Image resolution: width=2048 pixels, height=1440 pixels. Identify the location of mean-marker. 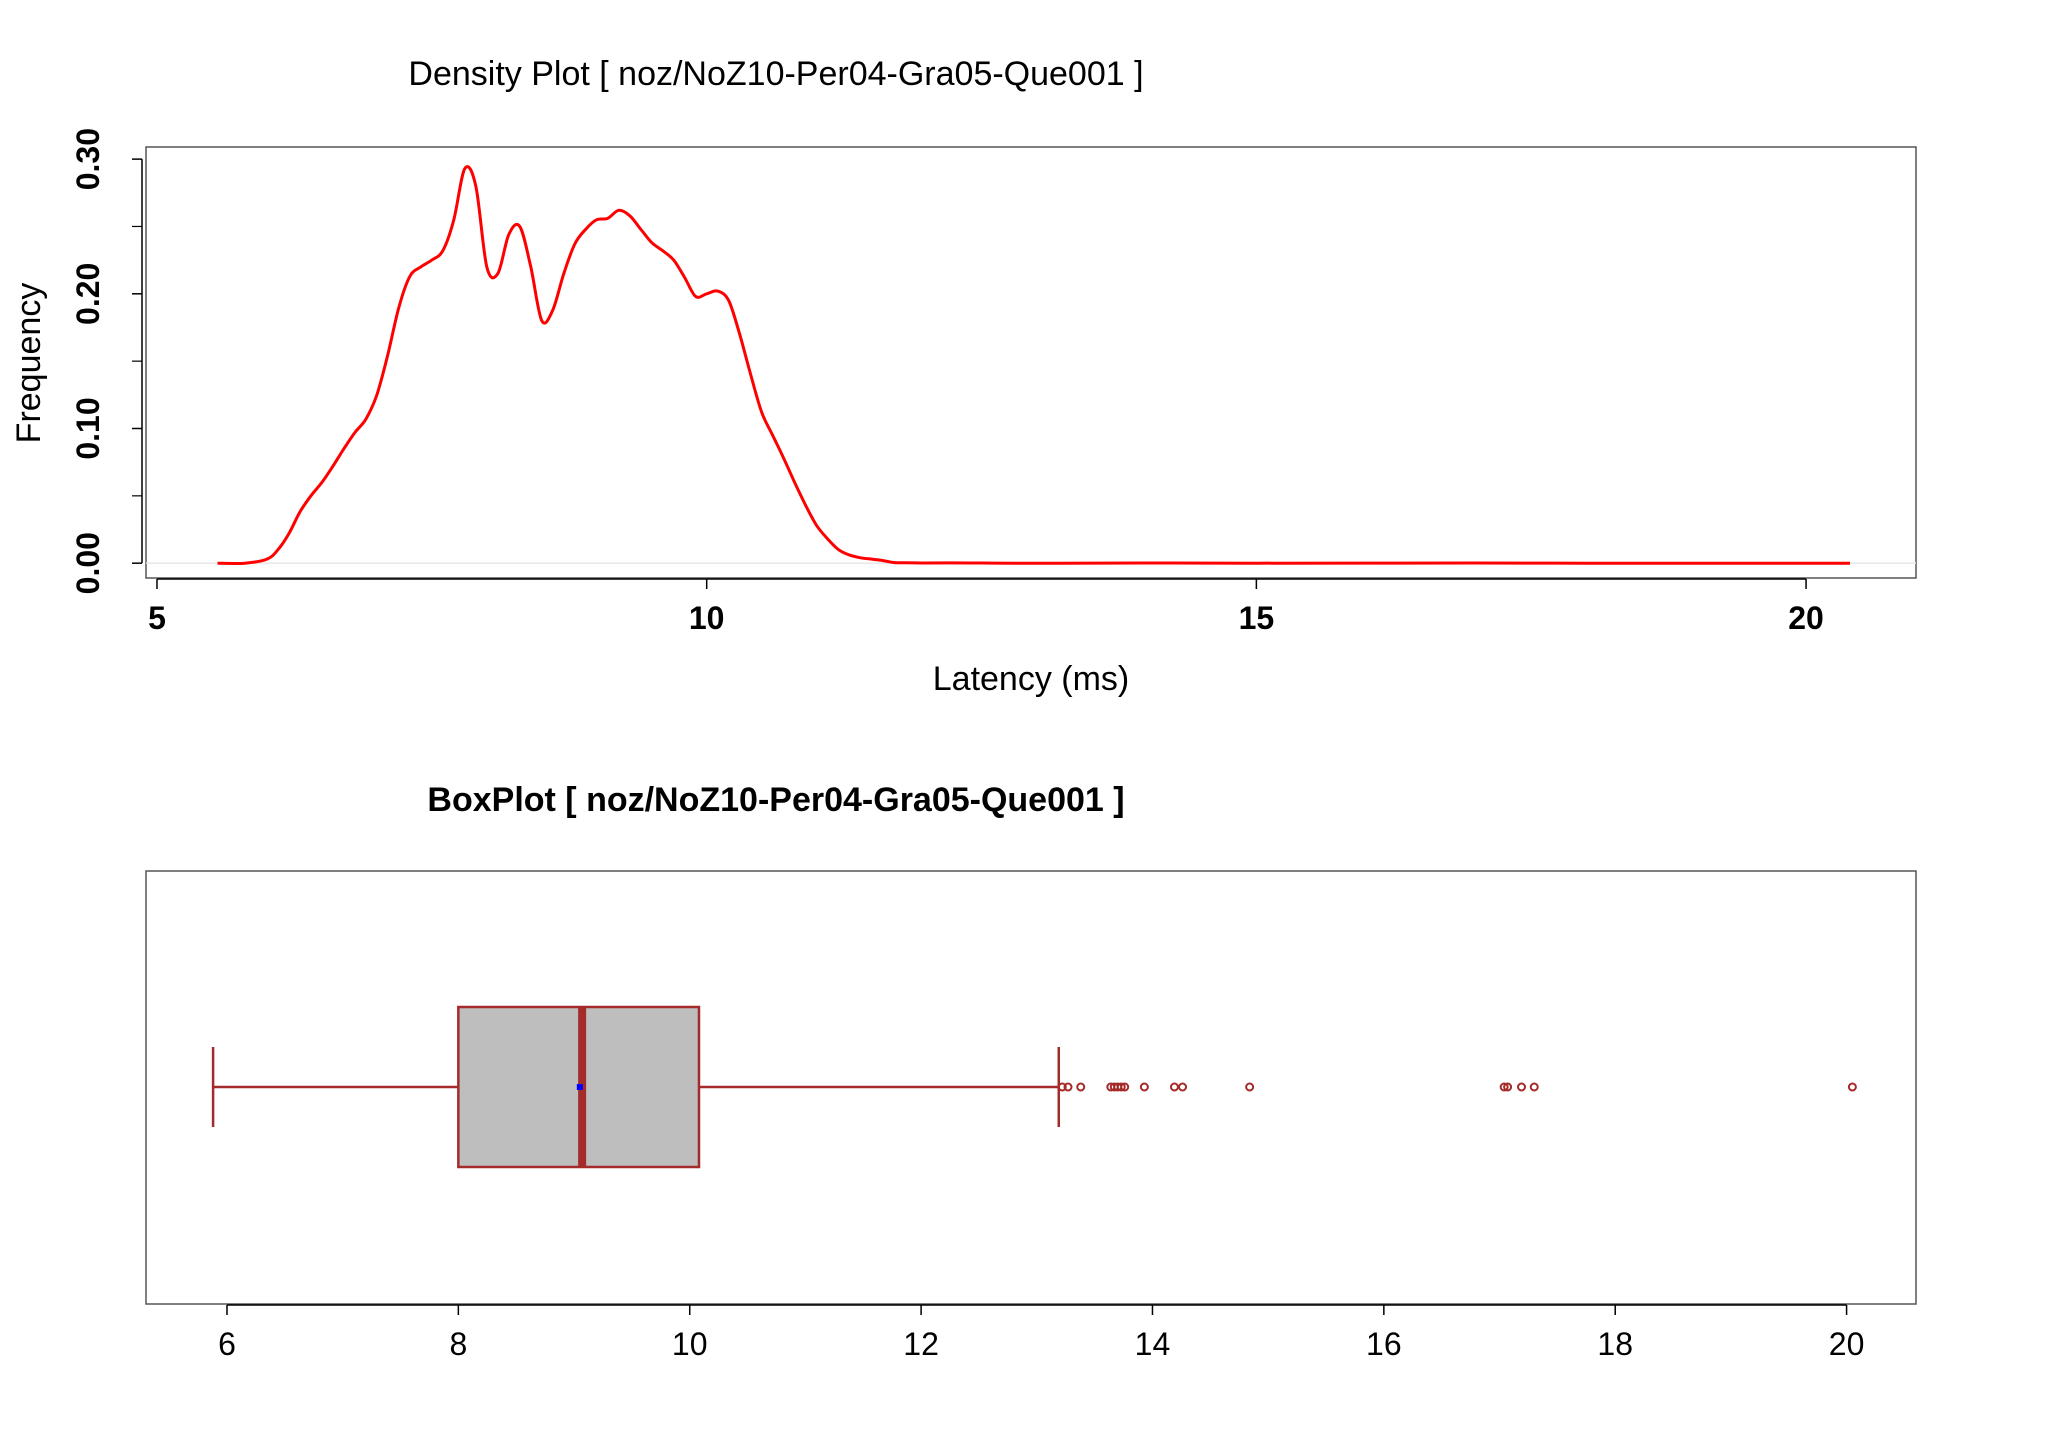
(579, 1087).